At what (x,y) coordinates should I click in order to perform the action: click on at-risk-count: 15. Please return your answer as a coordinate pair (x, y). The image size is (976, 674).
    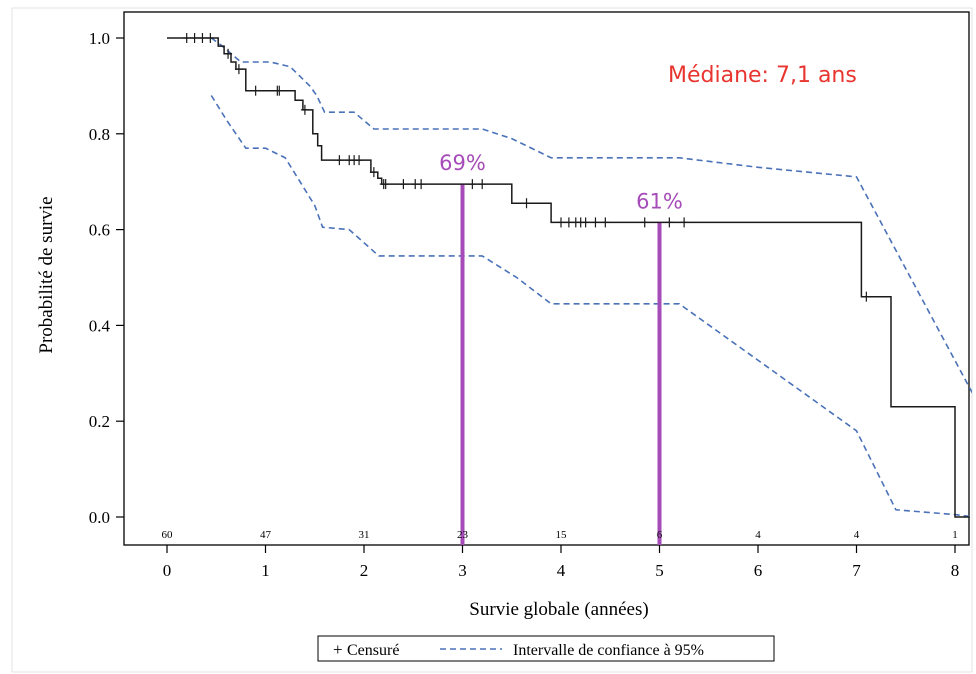
    Looking at the image, I should click on (562, 535).